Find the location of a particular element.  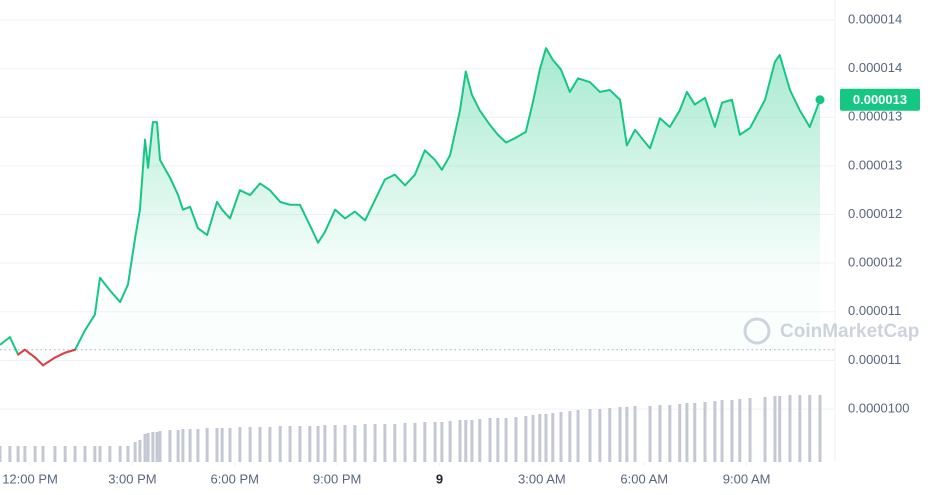

x-tick-label: 9 is located at coordinates (439, 478).